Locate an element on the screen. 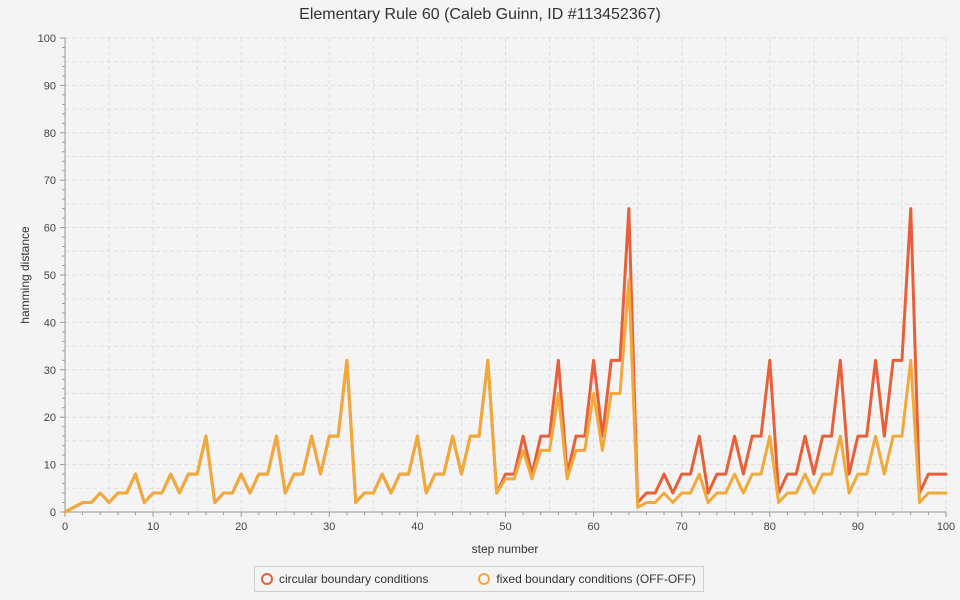  x-tick-label: 30 is located at coordinates (329, 527).